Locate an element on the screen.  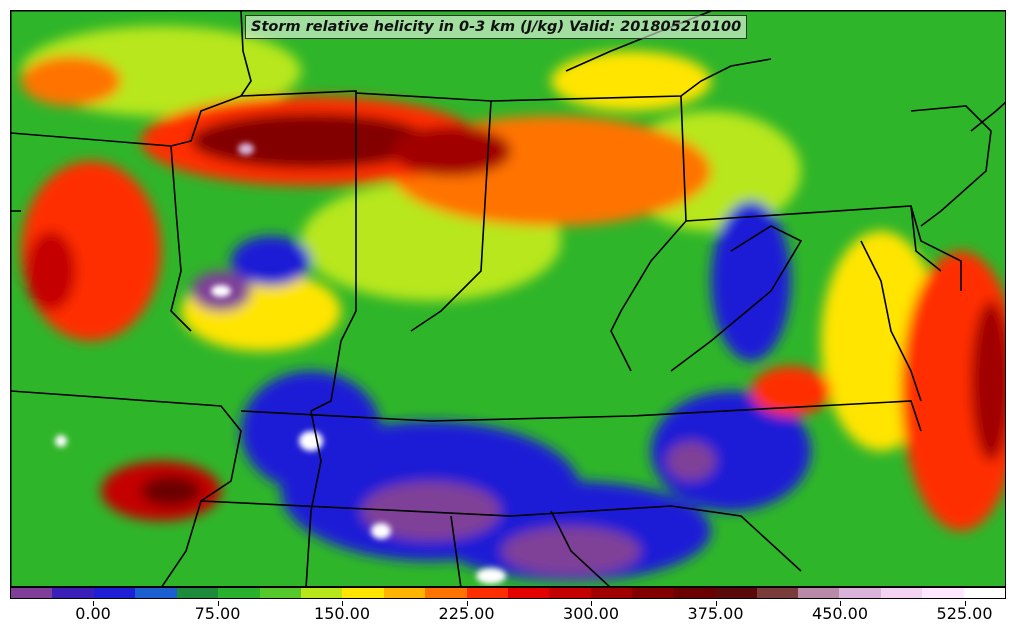
colorbar-tick-label: 525.00 is located at coordinates (964, 613).